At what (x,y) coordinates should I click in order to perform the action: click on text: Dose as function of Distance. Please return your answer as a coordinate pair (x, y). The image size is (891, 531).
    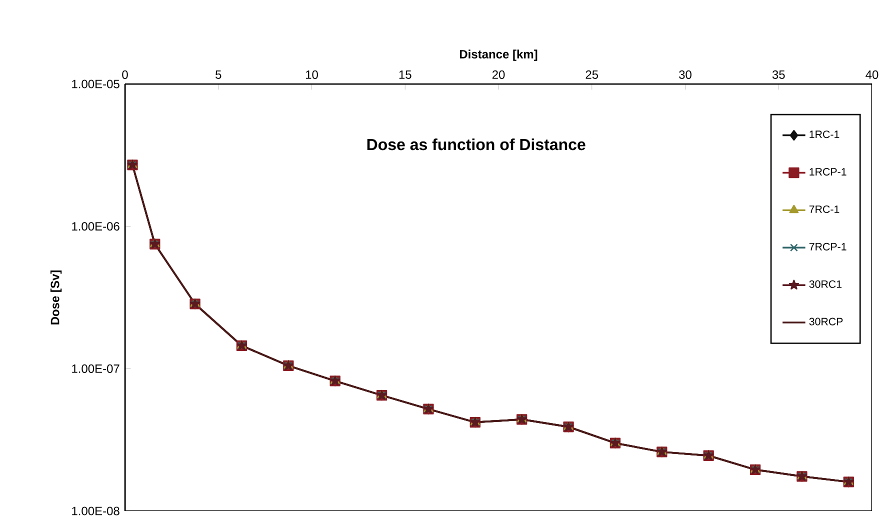
    Looking at the image, I should click on (476, 144).